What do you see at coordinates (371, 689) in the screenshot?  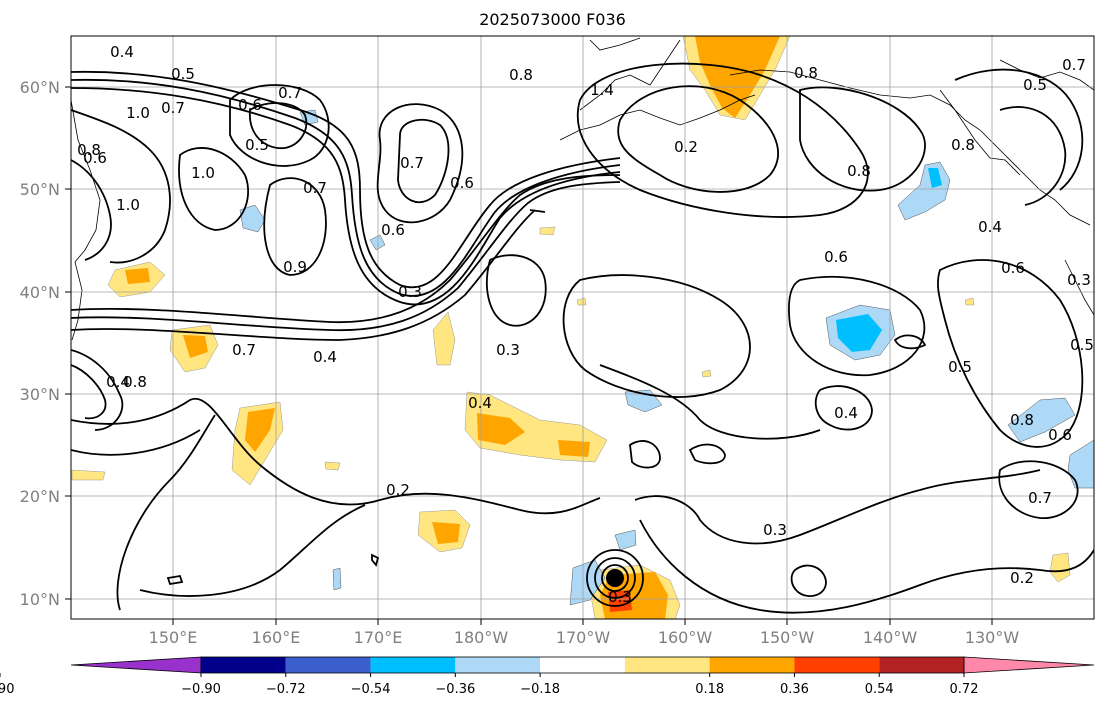 I see `colorbar-tick-label: −0.54` at bounding box center [371, 689].